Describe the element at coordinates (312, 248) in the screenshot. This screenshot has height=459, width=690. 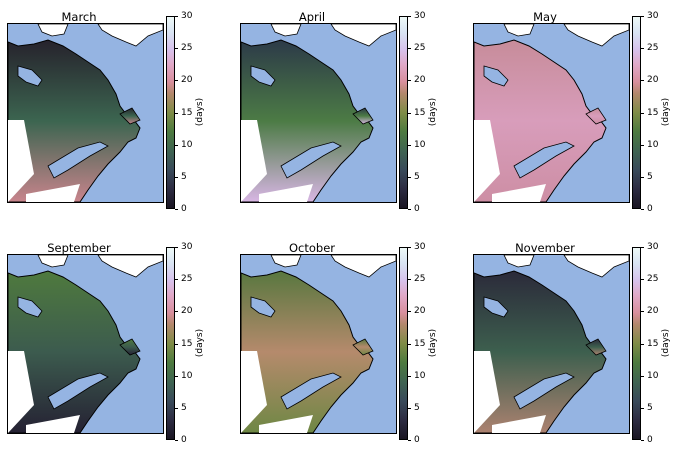
I see `panel-title: October` at that location.